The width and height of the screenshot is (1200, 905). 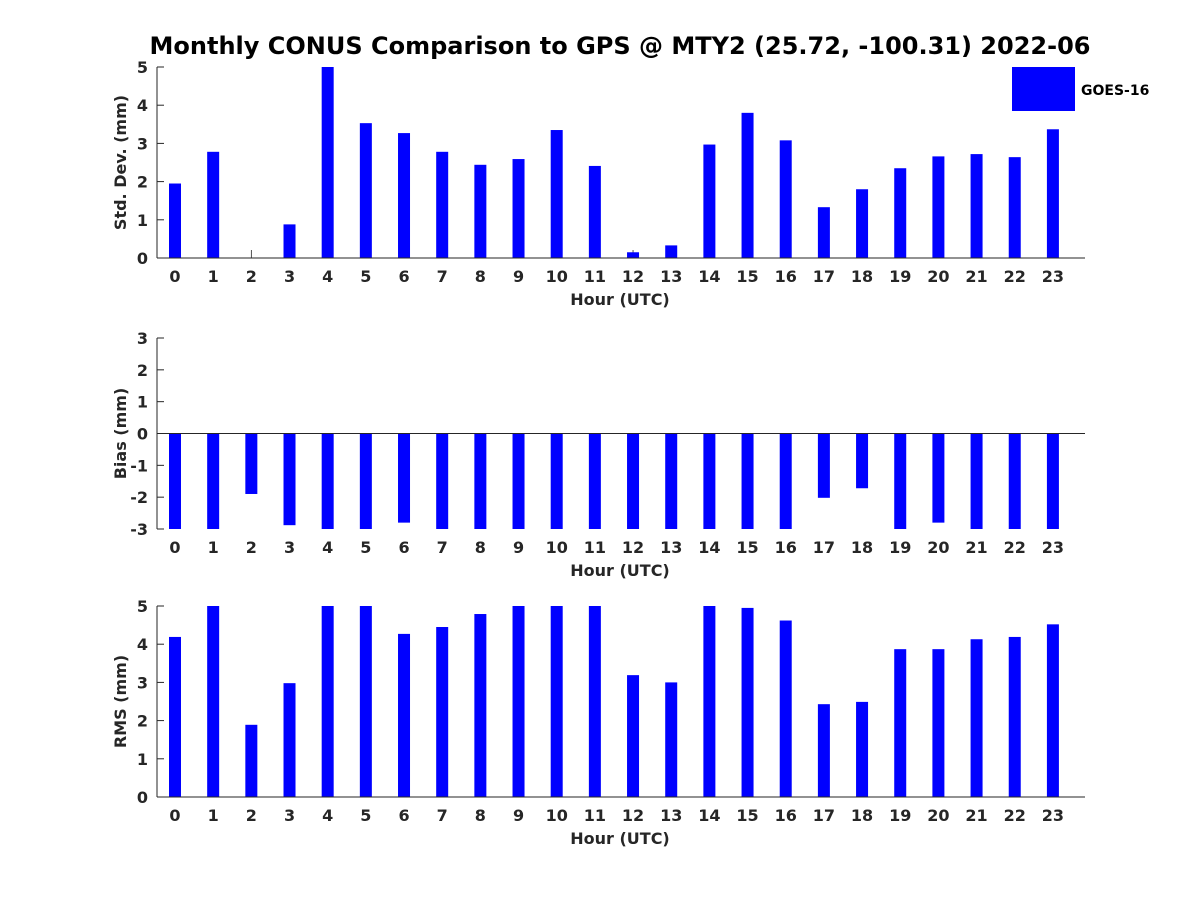 What do you see at coordinates (142, 682) in the screenshot?
I see `y-tick-label: 3` at bounding box center [142, 682].